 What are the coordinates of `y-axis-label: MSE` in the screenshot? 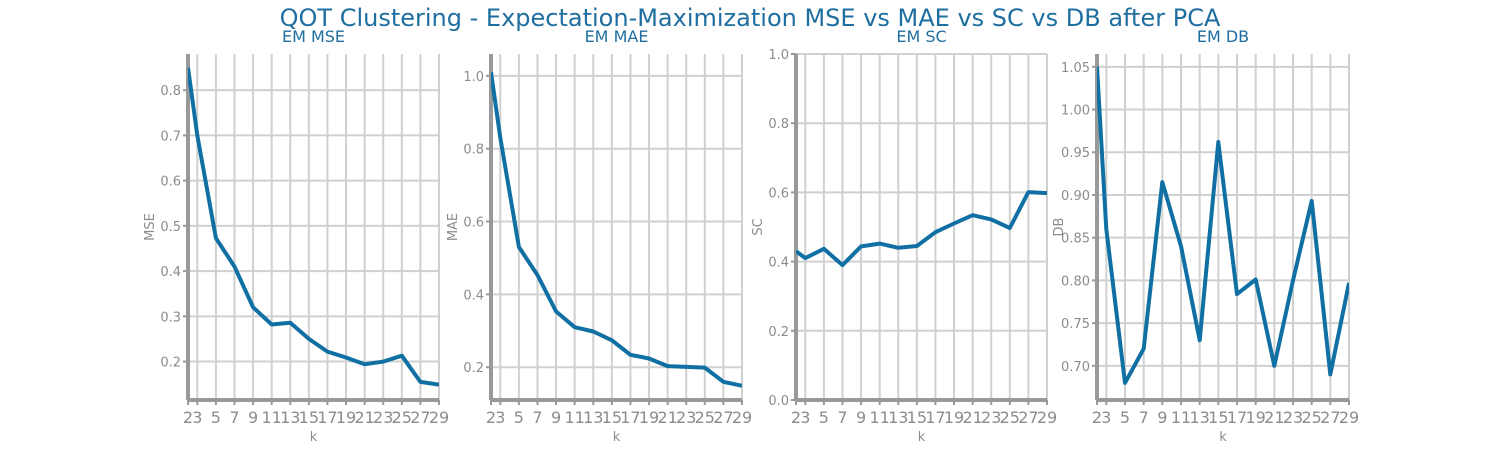 It's located at (150, 227).